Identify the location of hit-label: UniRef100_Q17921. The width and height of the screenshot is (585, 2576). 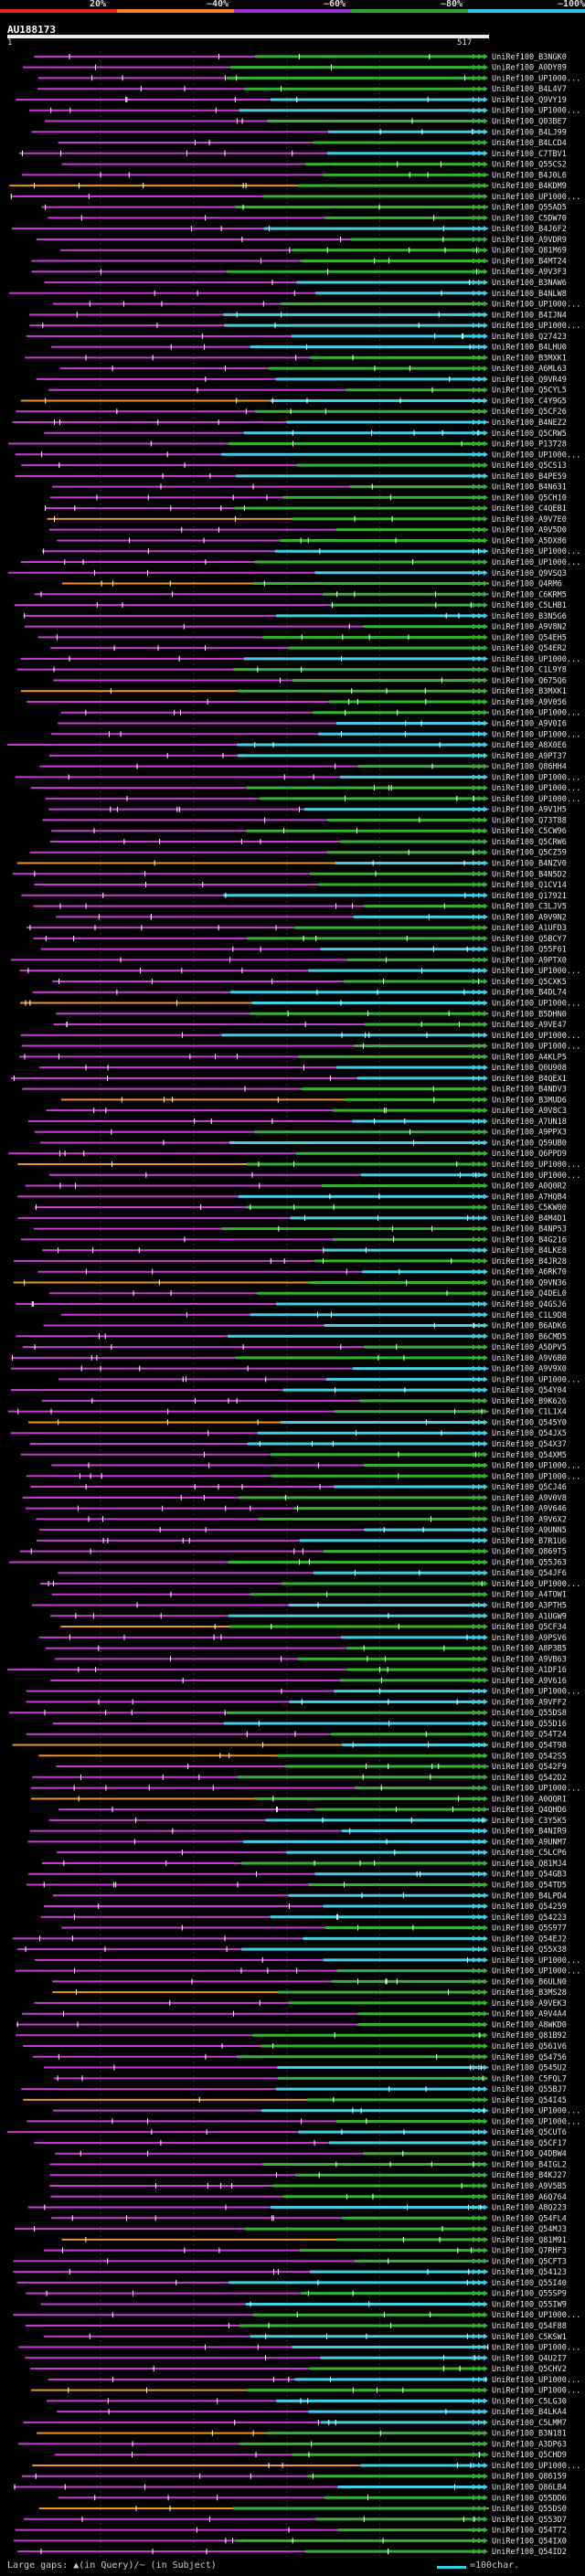
(530, 896).